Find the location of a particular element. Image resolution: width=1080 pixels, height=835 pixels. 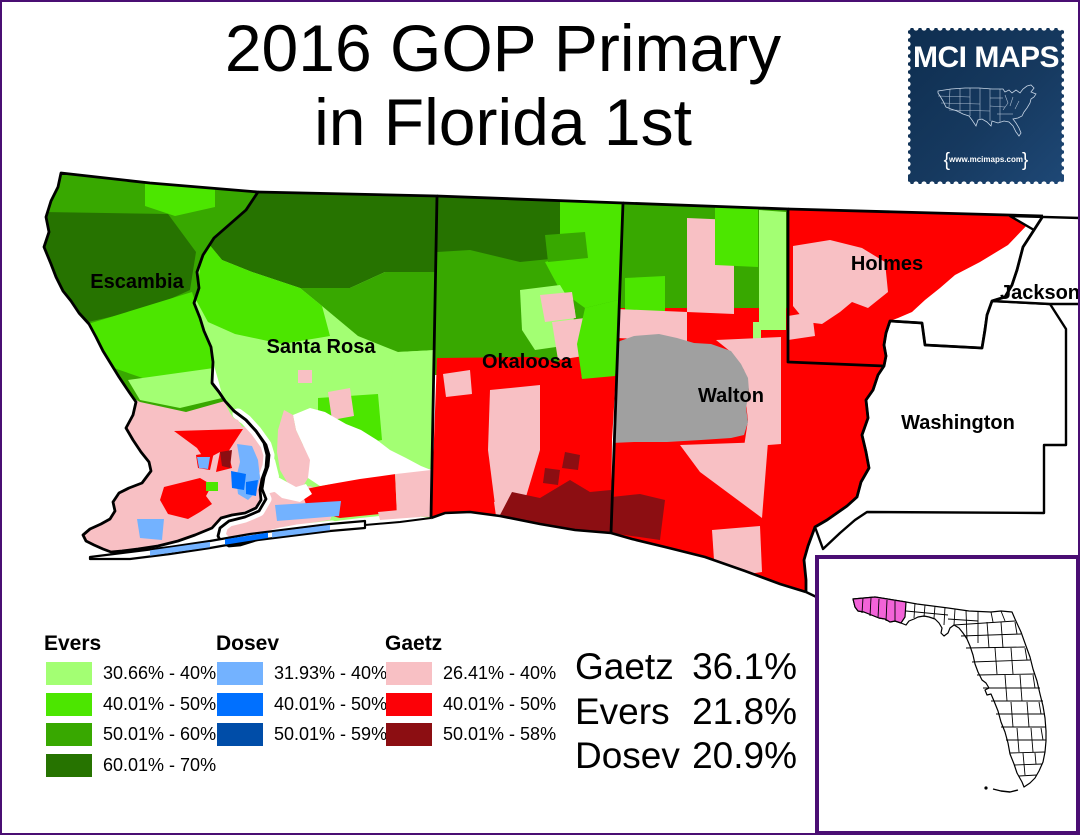

svg-text: Washington is located at coordinates (958, 423).